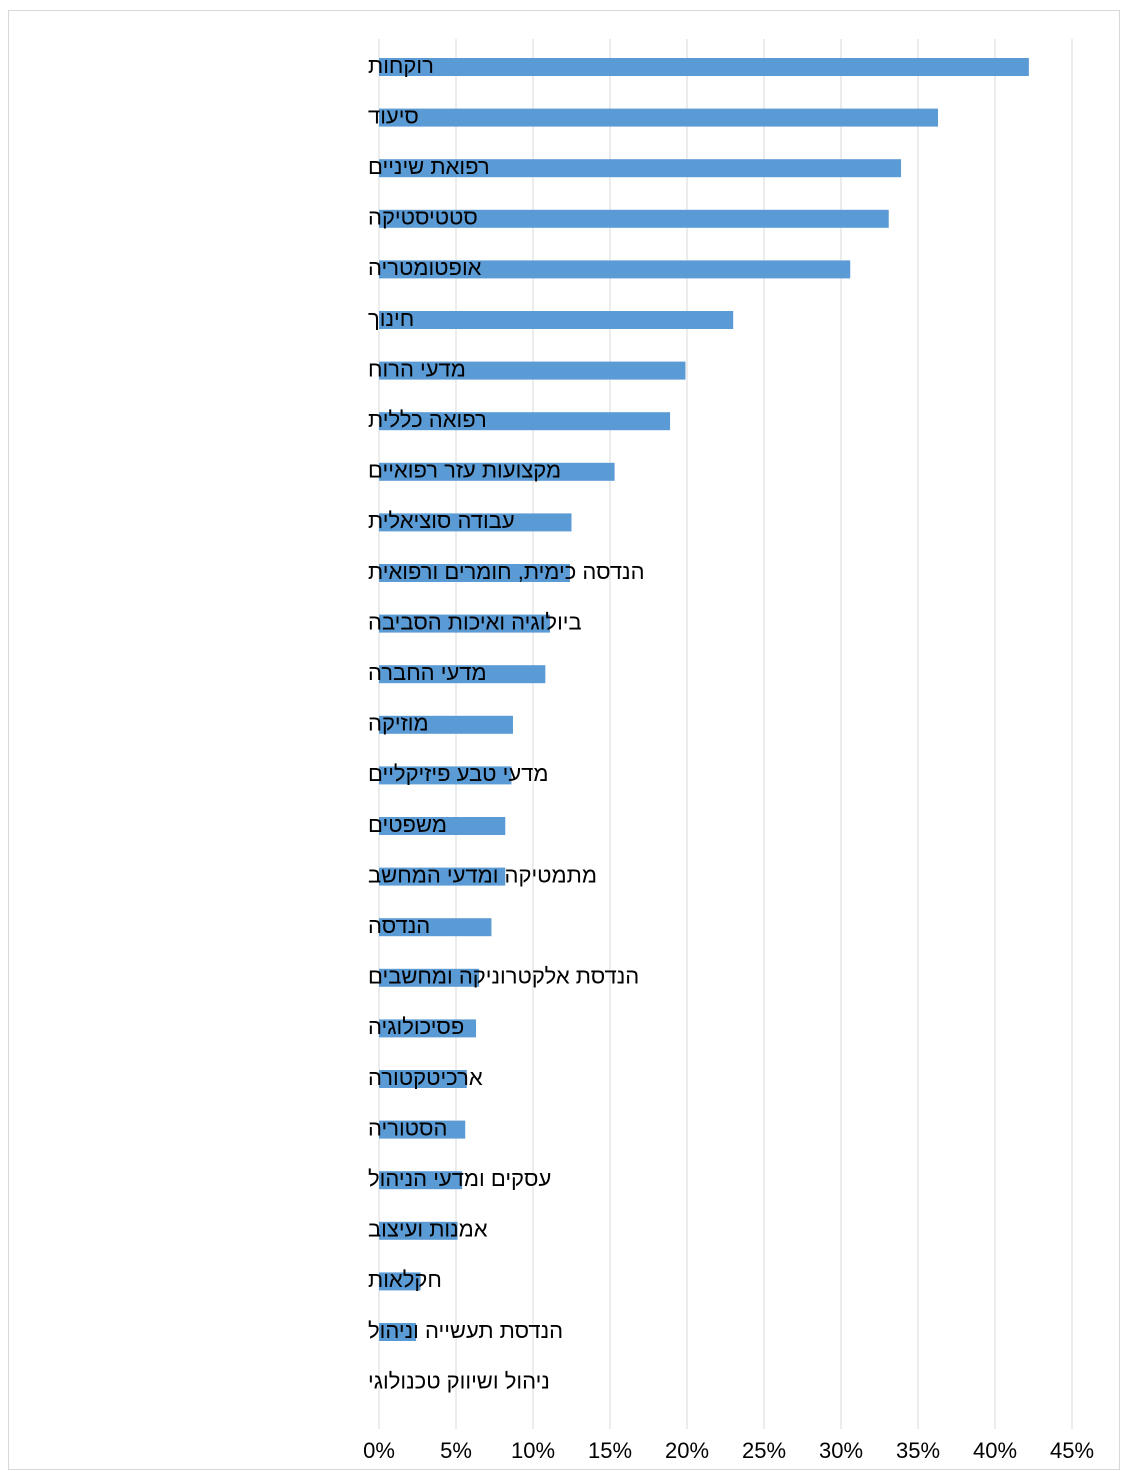 The height and width of the screenshot is (1471, 1121). I want to click on category-label: מקצועות עזר רפואיים, so click(464, 470).